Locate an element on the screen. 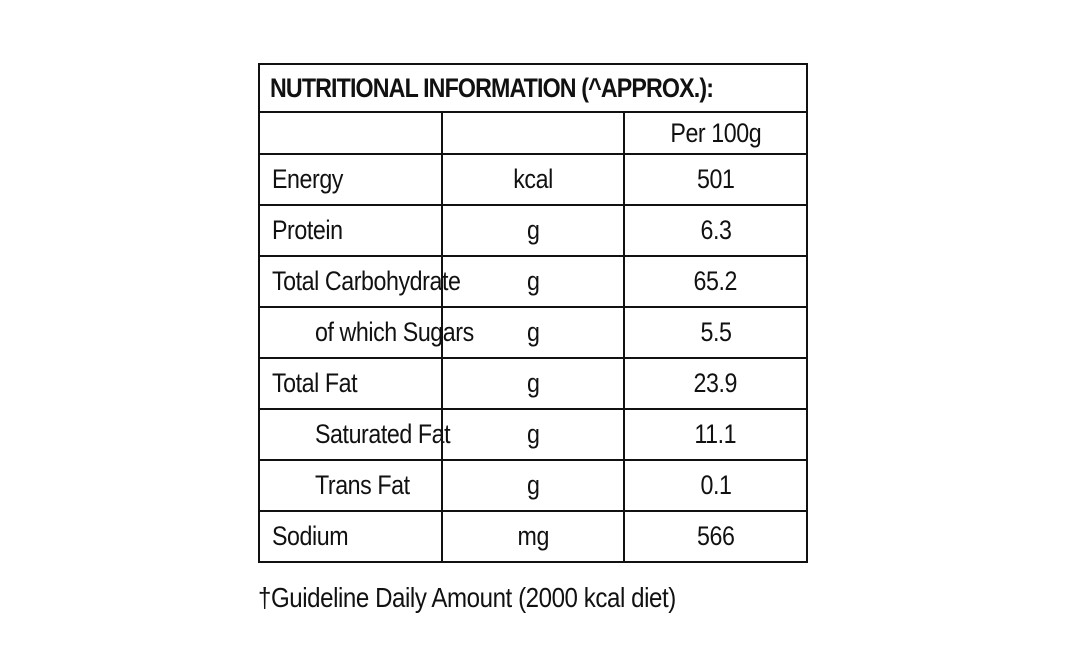 This screenshot has width=1068, height=671. header-per-cell: Per 100g is located at coordinates (715, 133).